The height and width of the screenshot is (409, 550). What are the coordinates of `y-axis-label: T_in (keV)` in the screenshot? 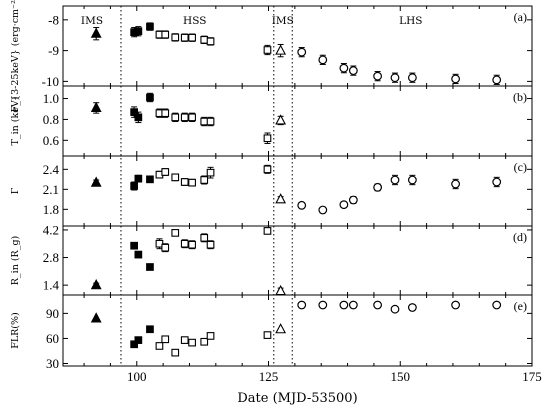 It's located at (15, 121).